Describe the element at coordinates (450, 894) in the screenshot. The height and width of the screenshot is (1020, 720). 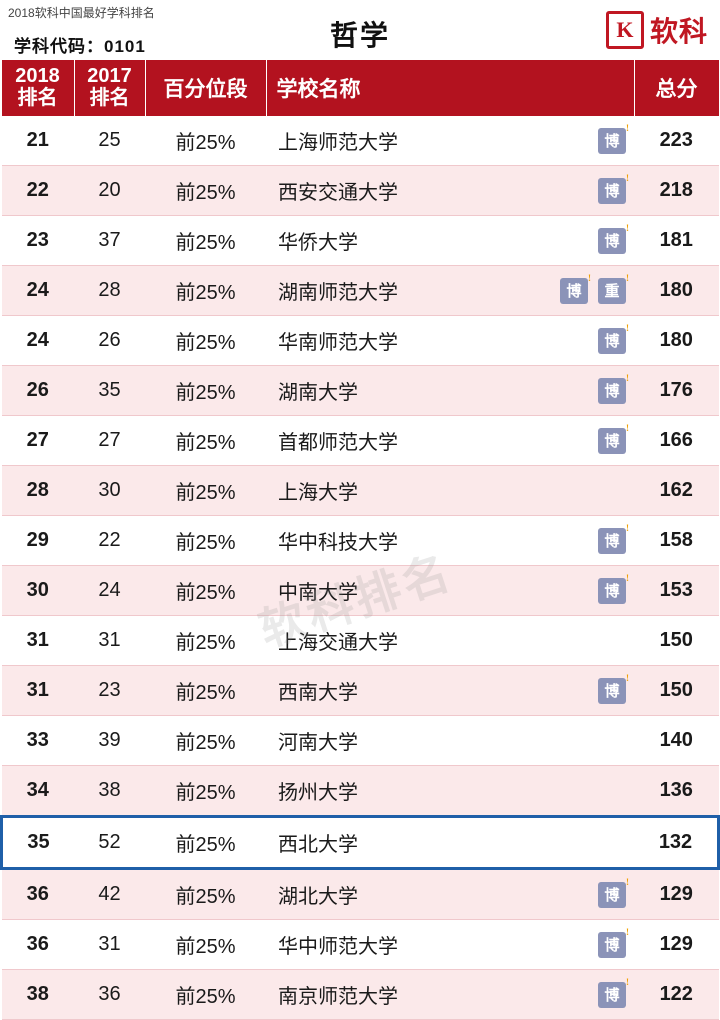
I see `cell-school-name: 湖北大学 博!` at that location.